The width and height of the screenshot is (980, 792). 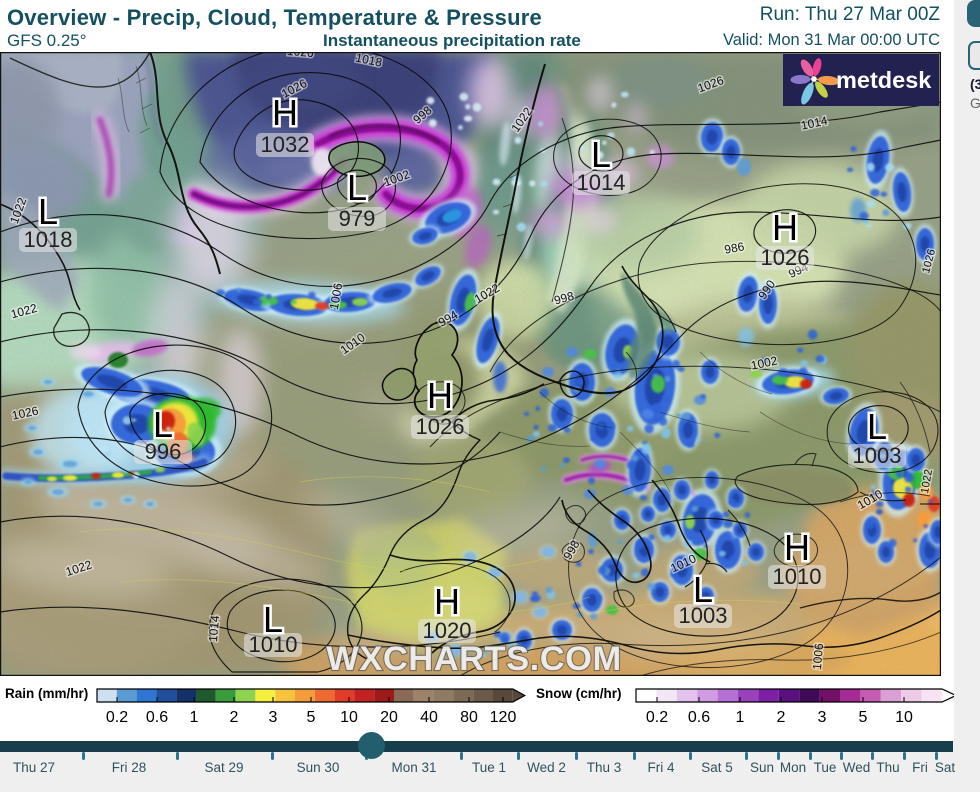 I want to click on svg-text: Snow (cm/hr), so click(x=579, y=693).